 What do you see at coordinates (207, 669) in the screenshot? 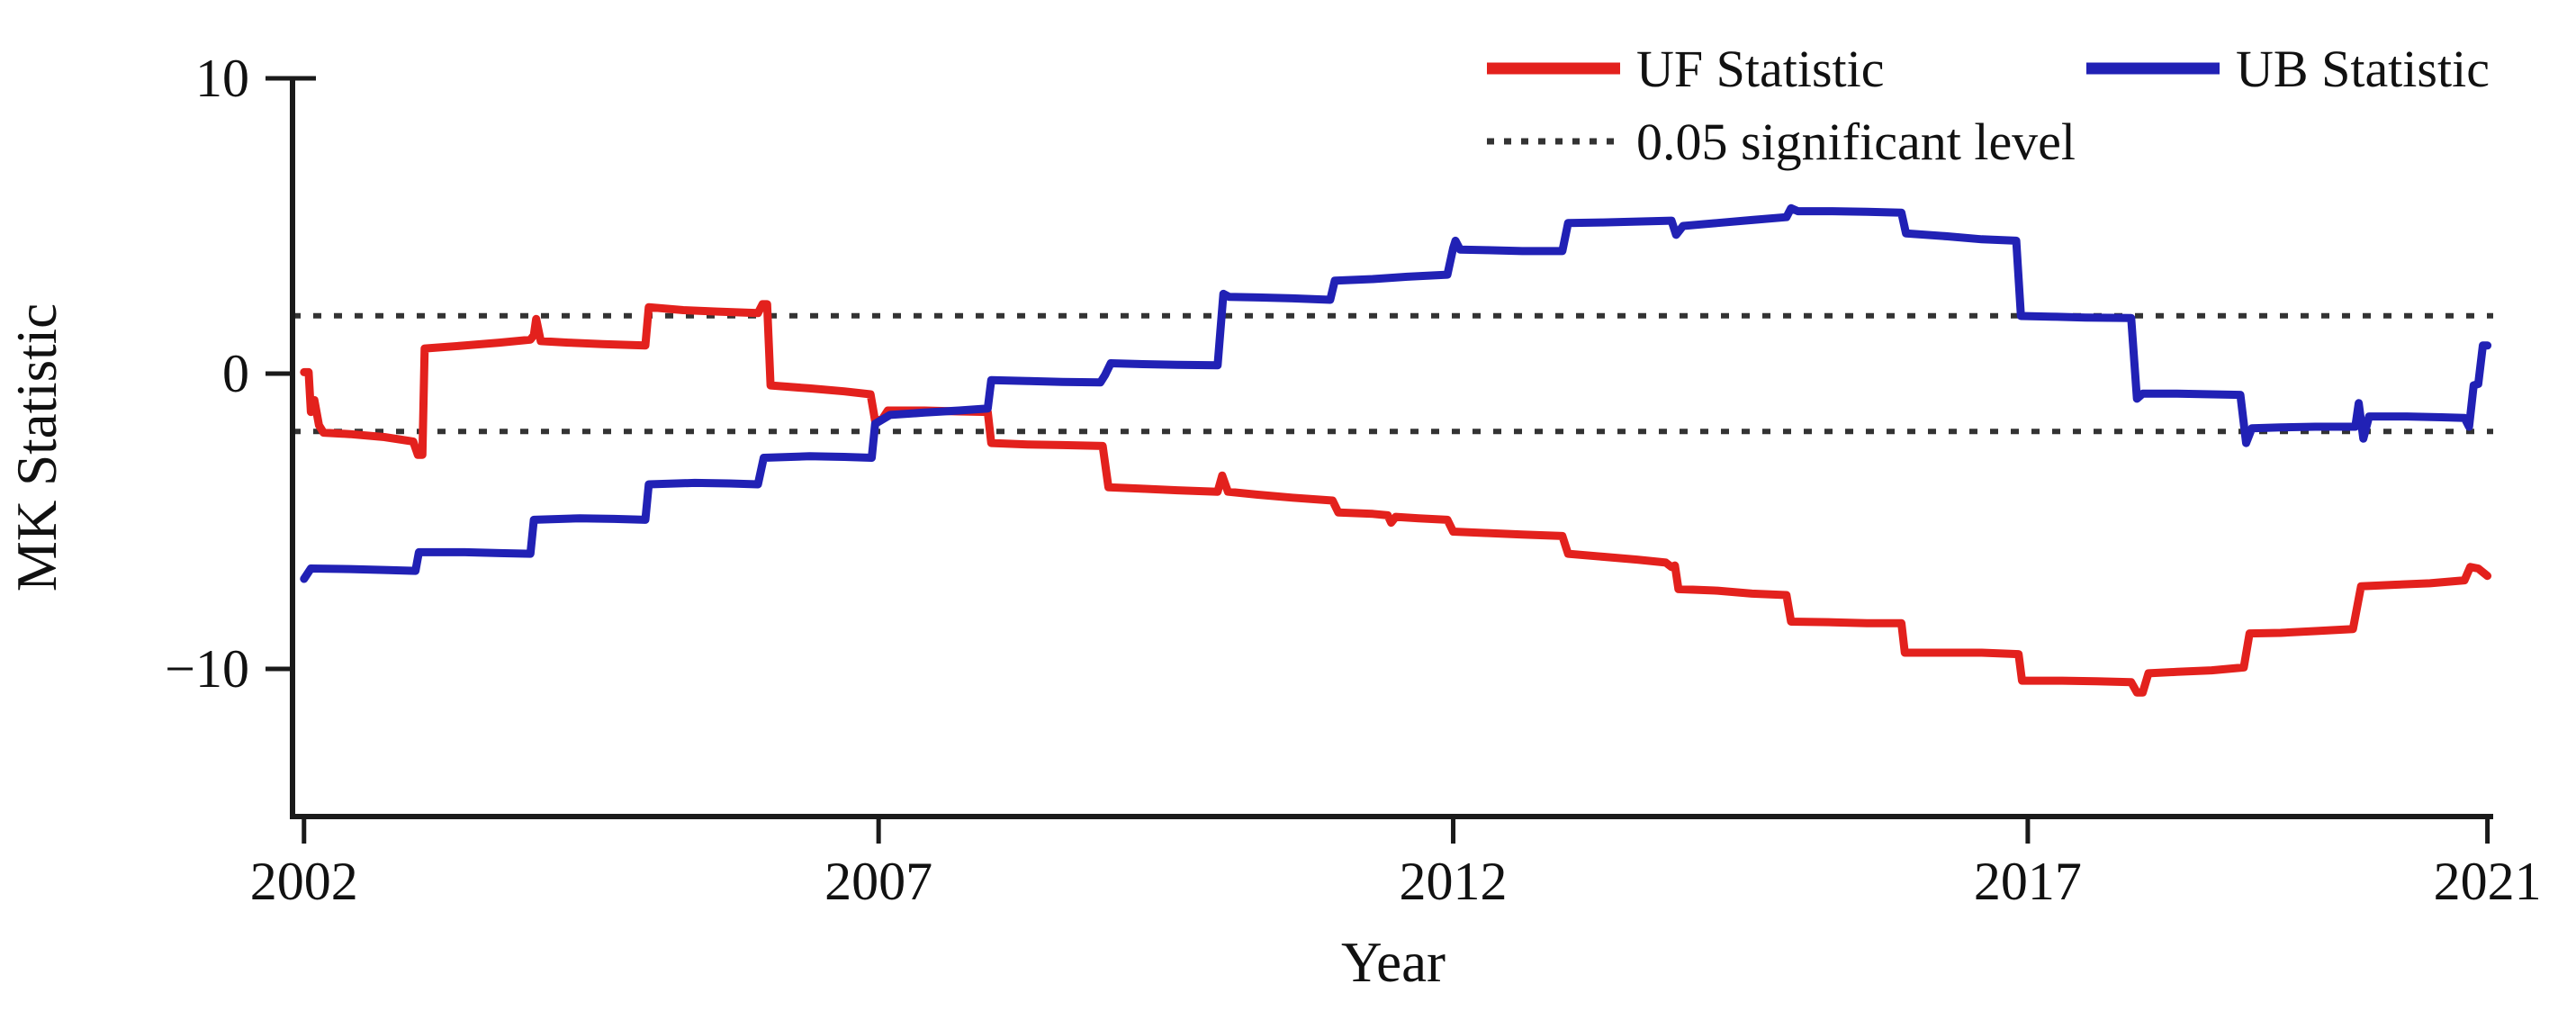
I see `y-tick-label: −10` at bounding box center [207, 669].